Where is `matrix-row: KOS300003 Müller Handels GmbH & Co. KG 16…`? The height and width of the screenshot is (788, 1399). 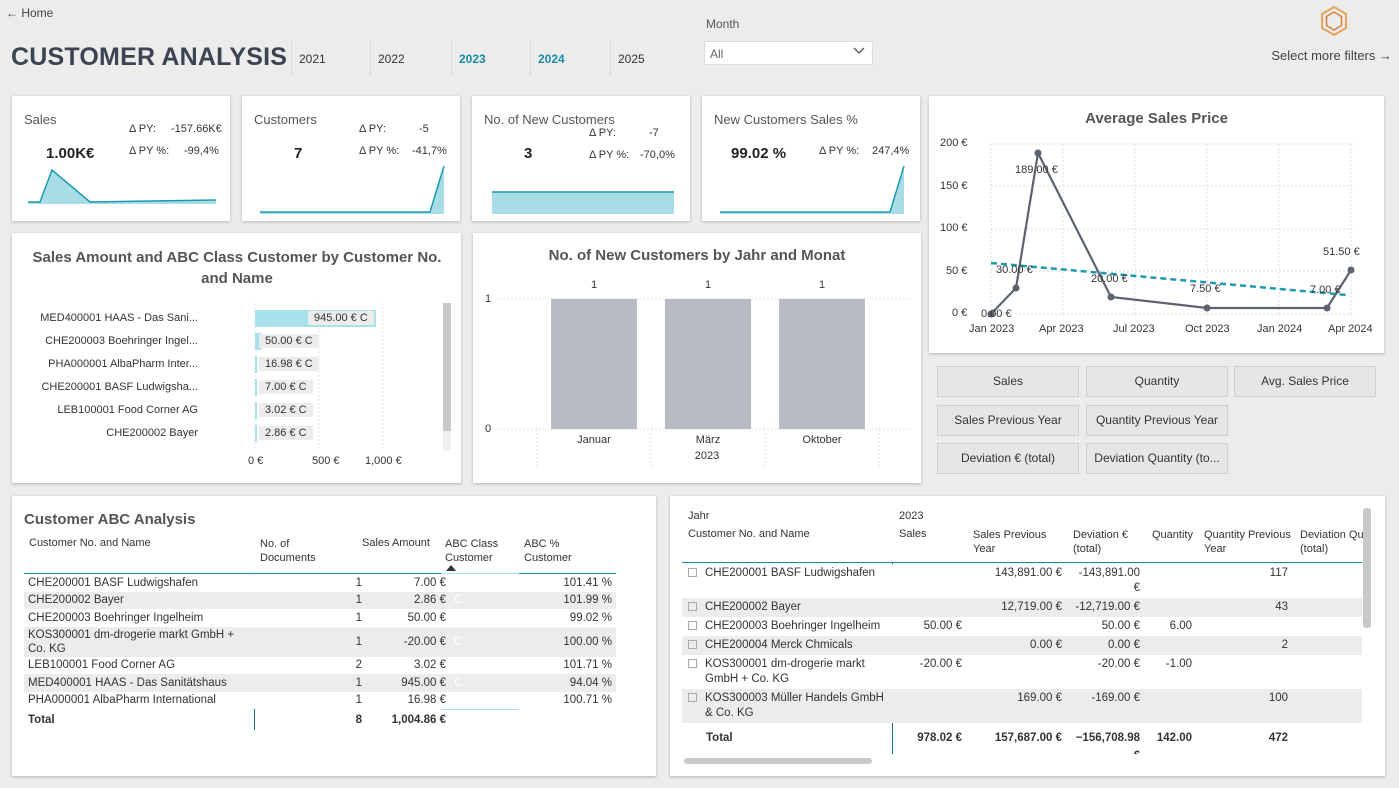 matrix-row: KOS300003 Müller Handels GmbH & Co. KG 16… is located at coordinates (1022, 706).